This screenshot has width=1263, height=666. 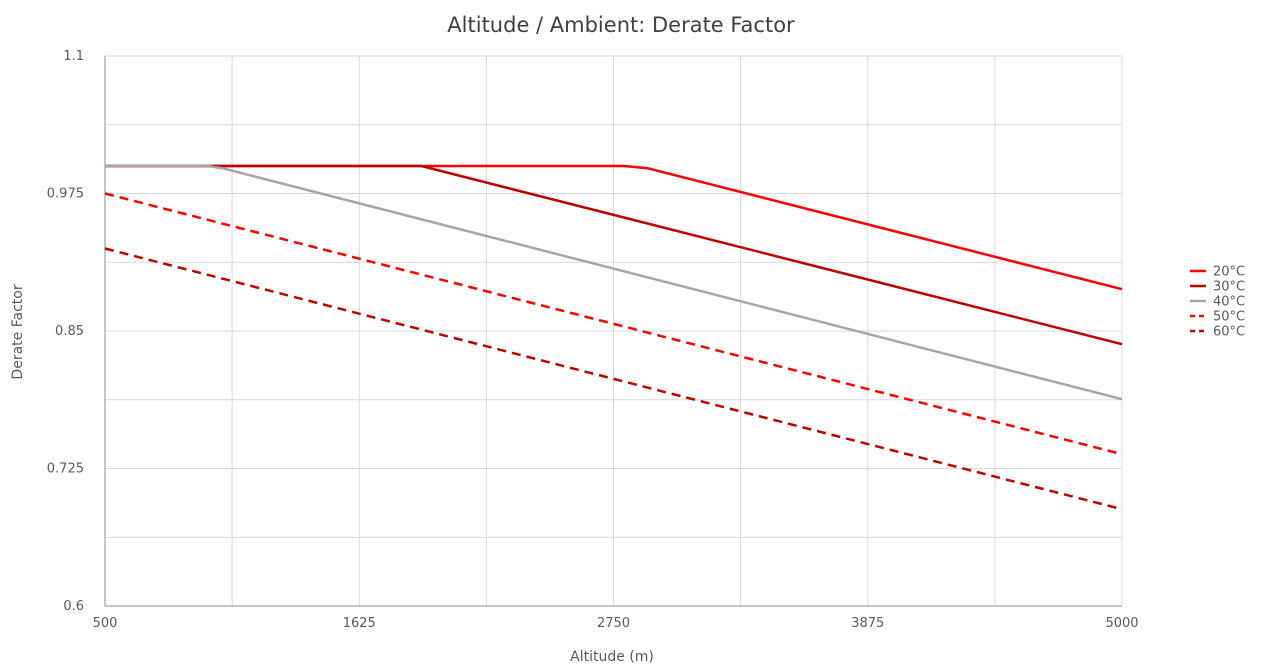 I want to click on legend-label: 30°C, so click(x=1229, y=287).